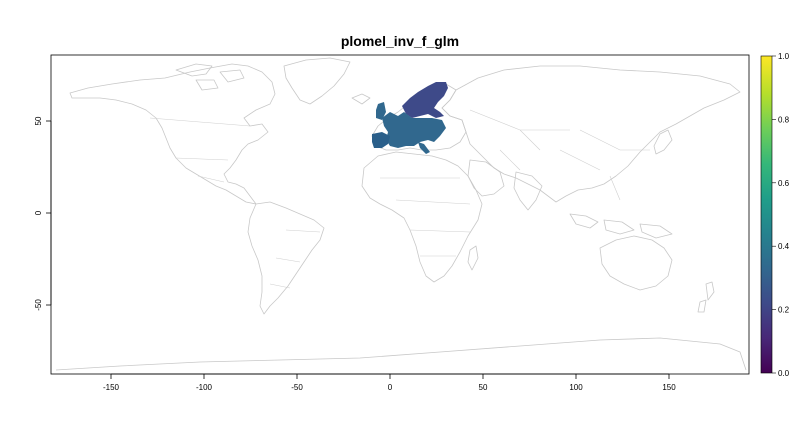  Describe the element at coordinates (473, 258) in the screenshot. I see `landmass-madagascar` at that location.